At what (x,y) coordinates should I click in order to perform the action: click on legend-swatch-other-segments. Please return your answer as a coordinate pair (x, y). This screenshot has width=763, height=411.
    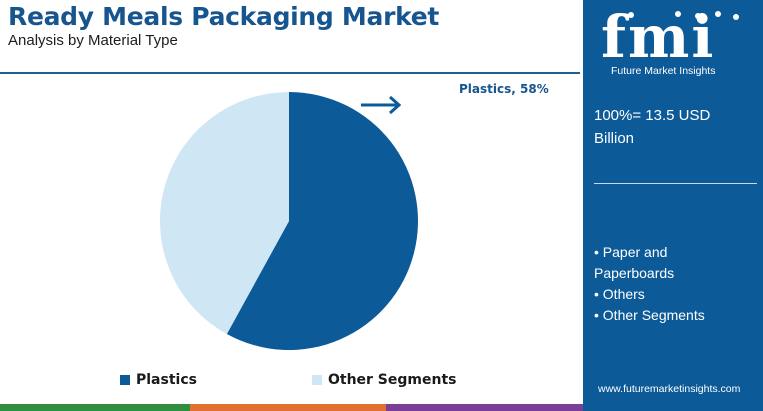
    Looking at the image, I should click on (316, 380).